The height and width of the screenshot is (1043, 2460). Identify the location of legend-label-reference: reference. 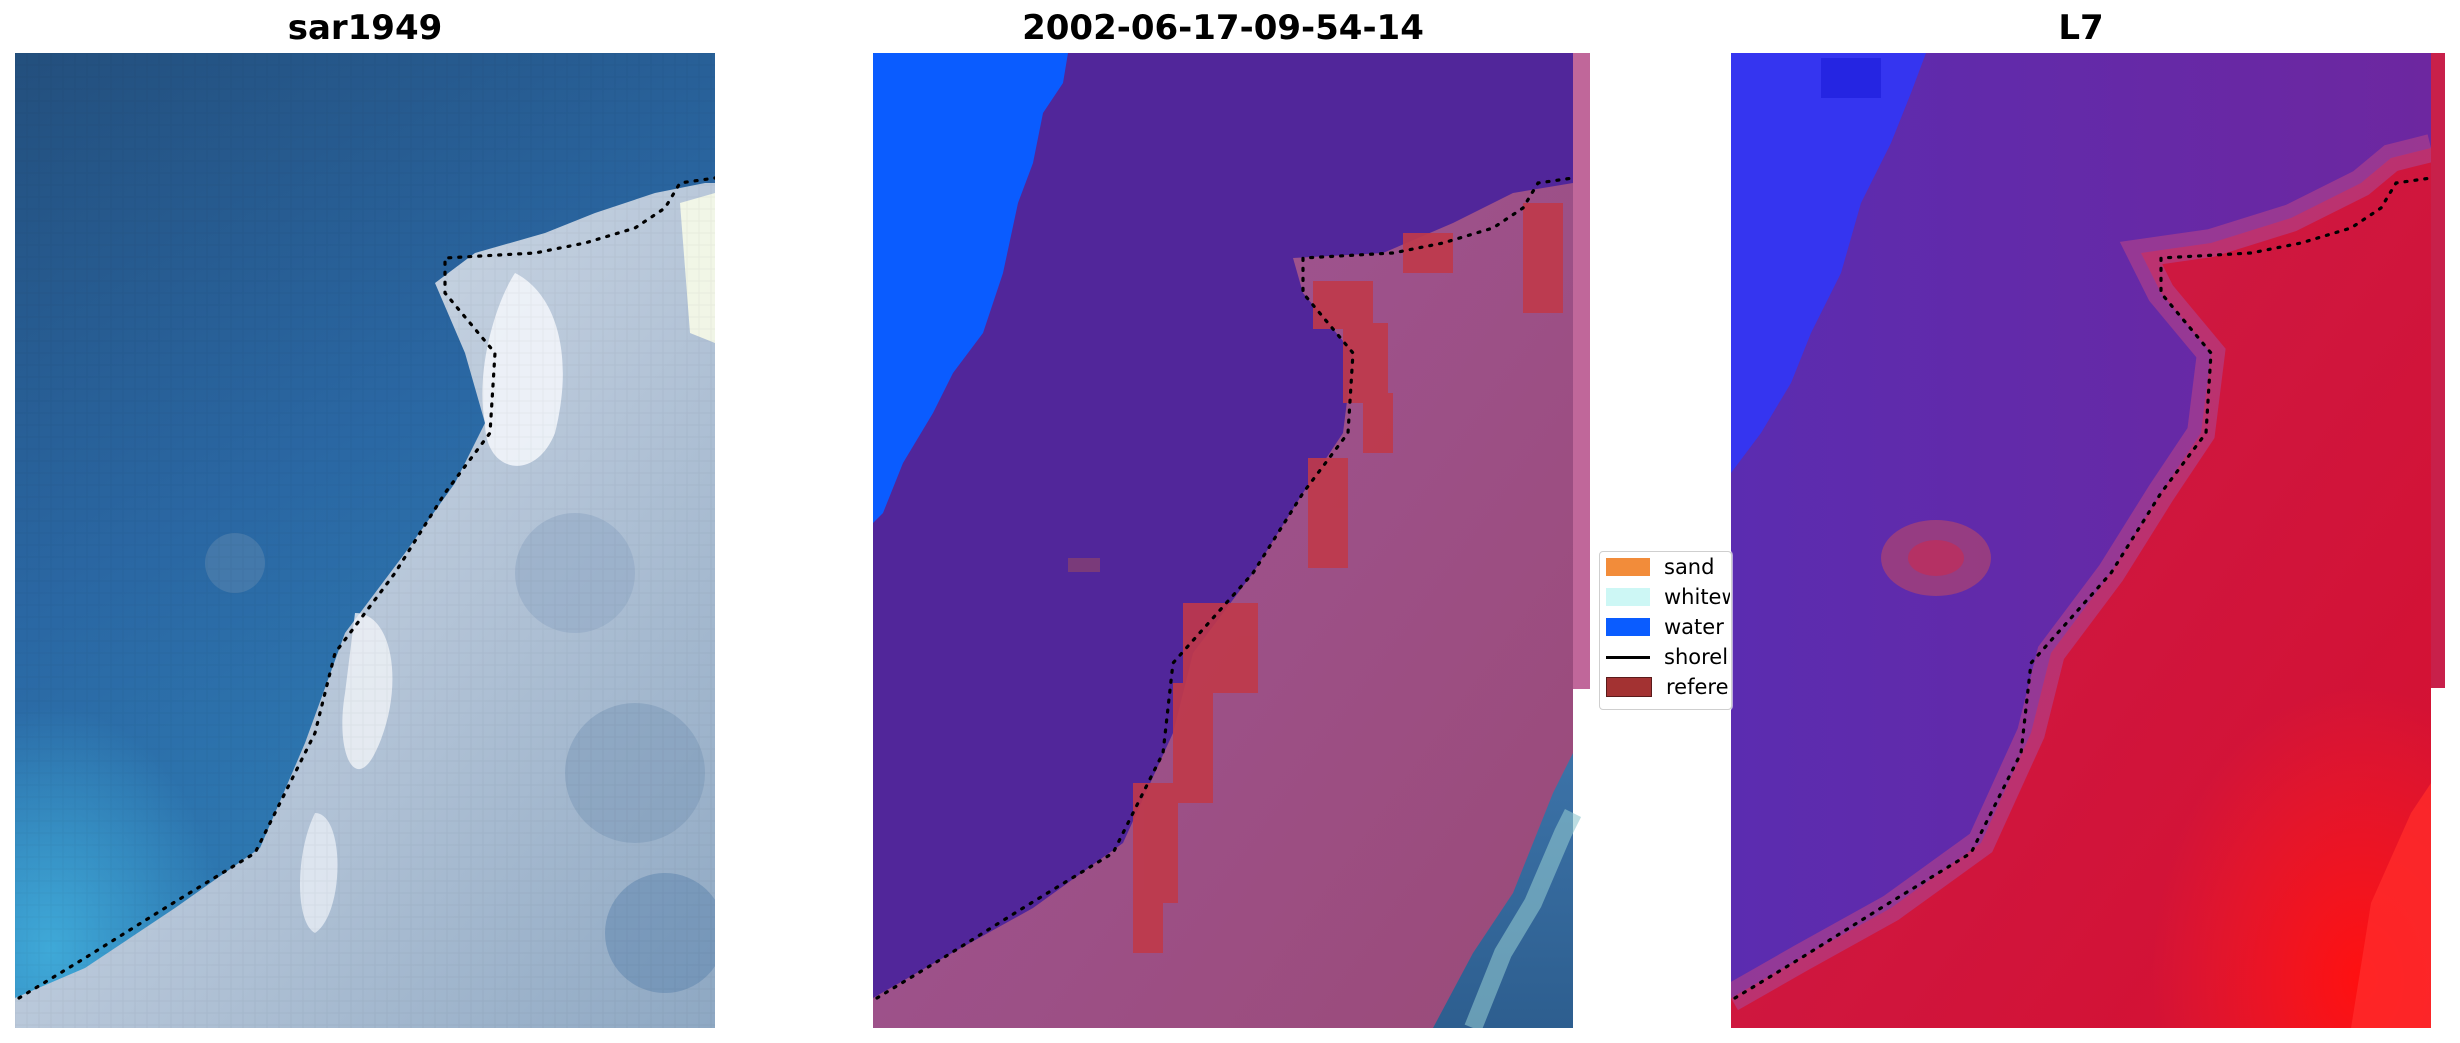
(1698, 687).